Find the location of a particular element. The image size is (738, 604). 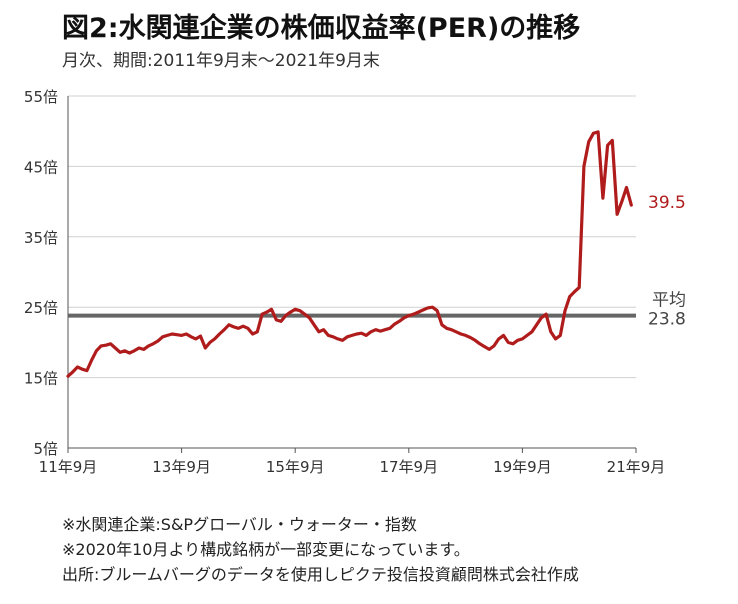

y-tick-label: 55倍 is located at coordinates (41, 97).